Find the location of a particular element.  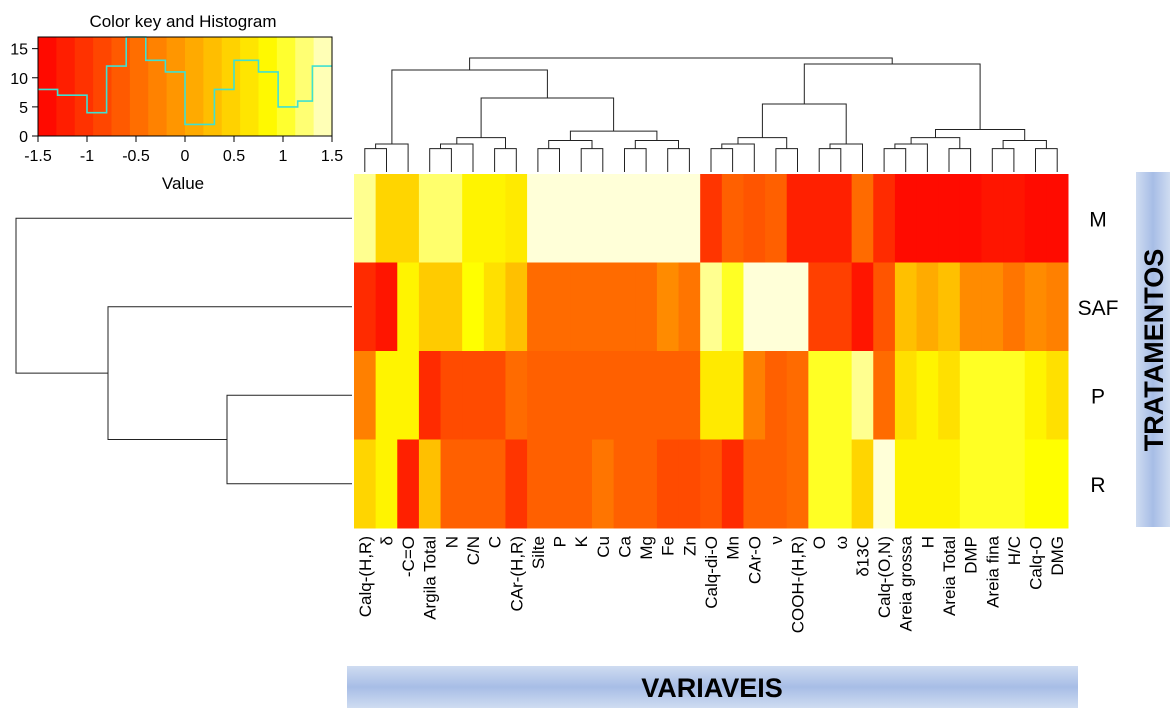

color-key-x-tick-label: -1.5 is located at coordinates (38, 156).